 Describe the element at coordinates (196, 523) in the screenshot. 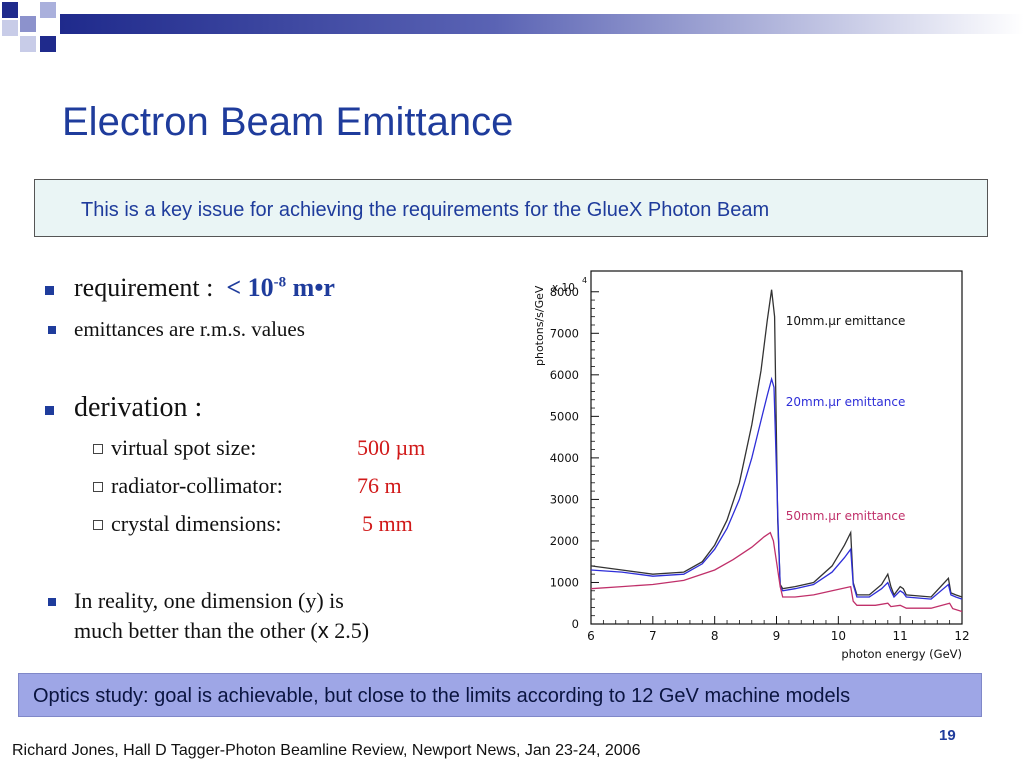

I see `sub-bullet-crystal-dimensions: crystal dimensions:` at that location.